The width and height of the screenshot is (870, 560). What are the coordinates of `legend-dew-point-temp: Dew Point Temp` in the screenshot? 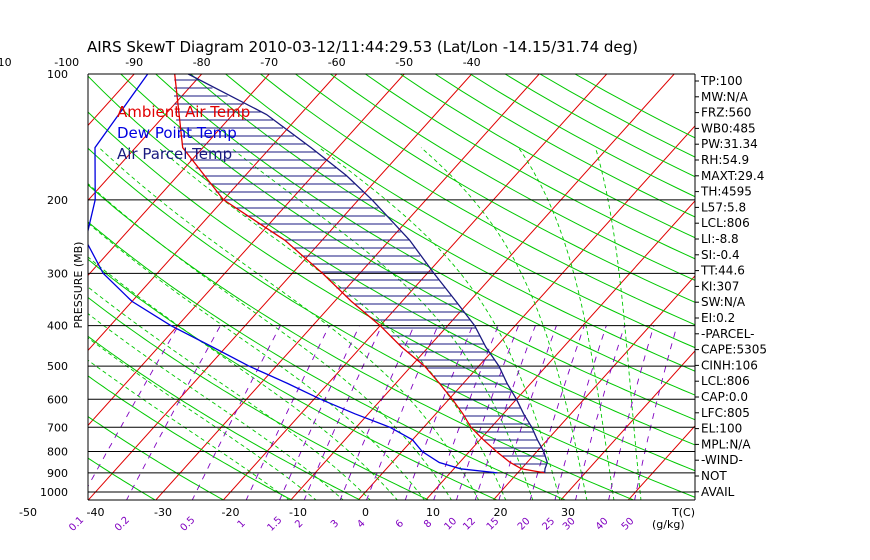 It's located at (177, 133).